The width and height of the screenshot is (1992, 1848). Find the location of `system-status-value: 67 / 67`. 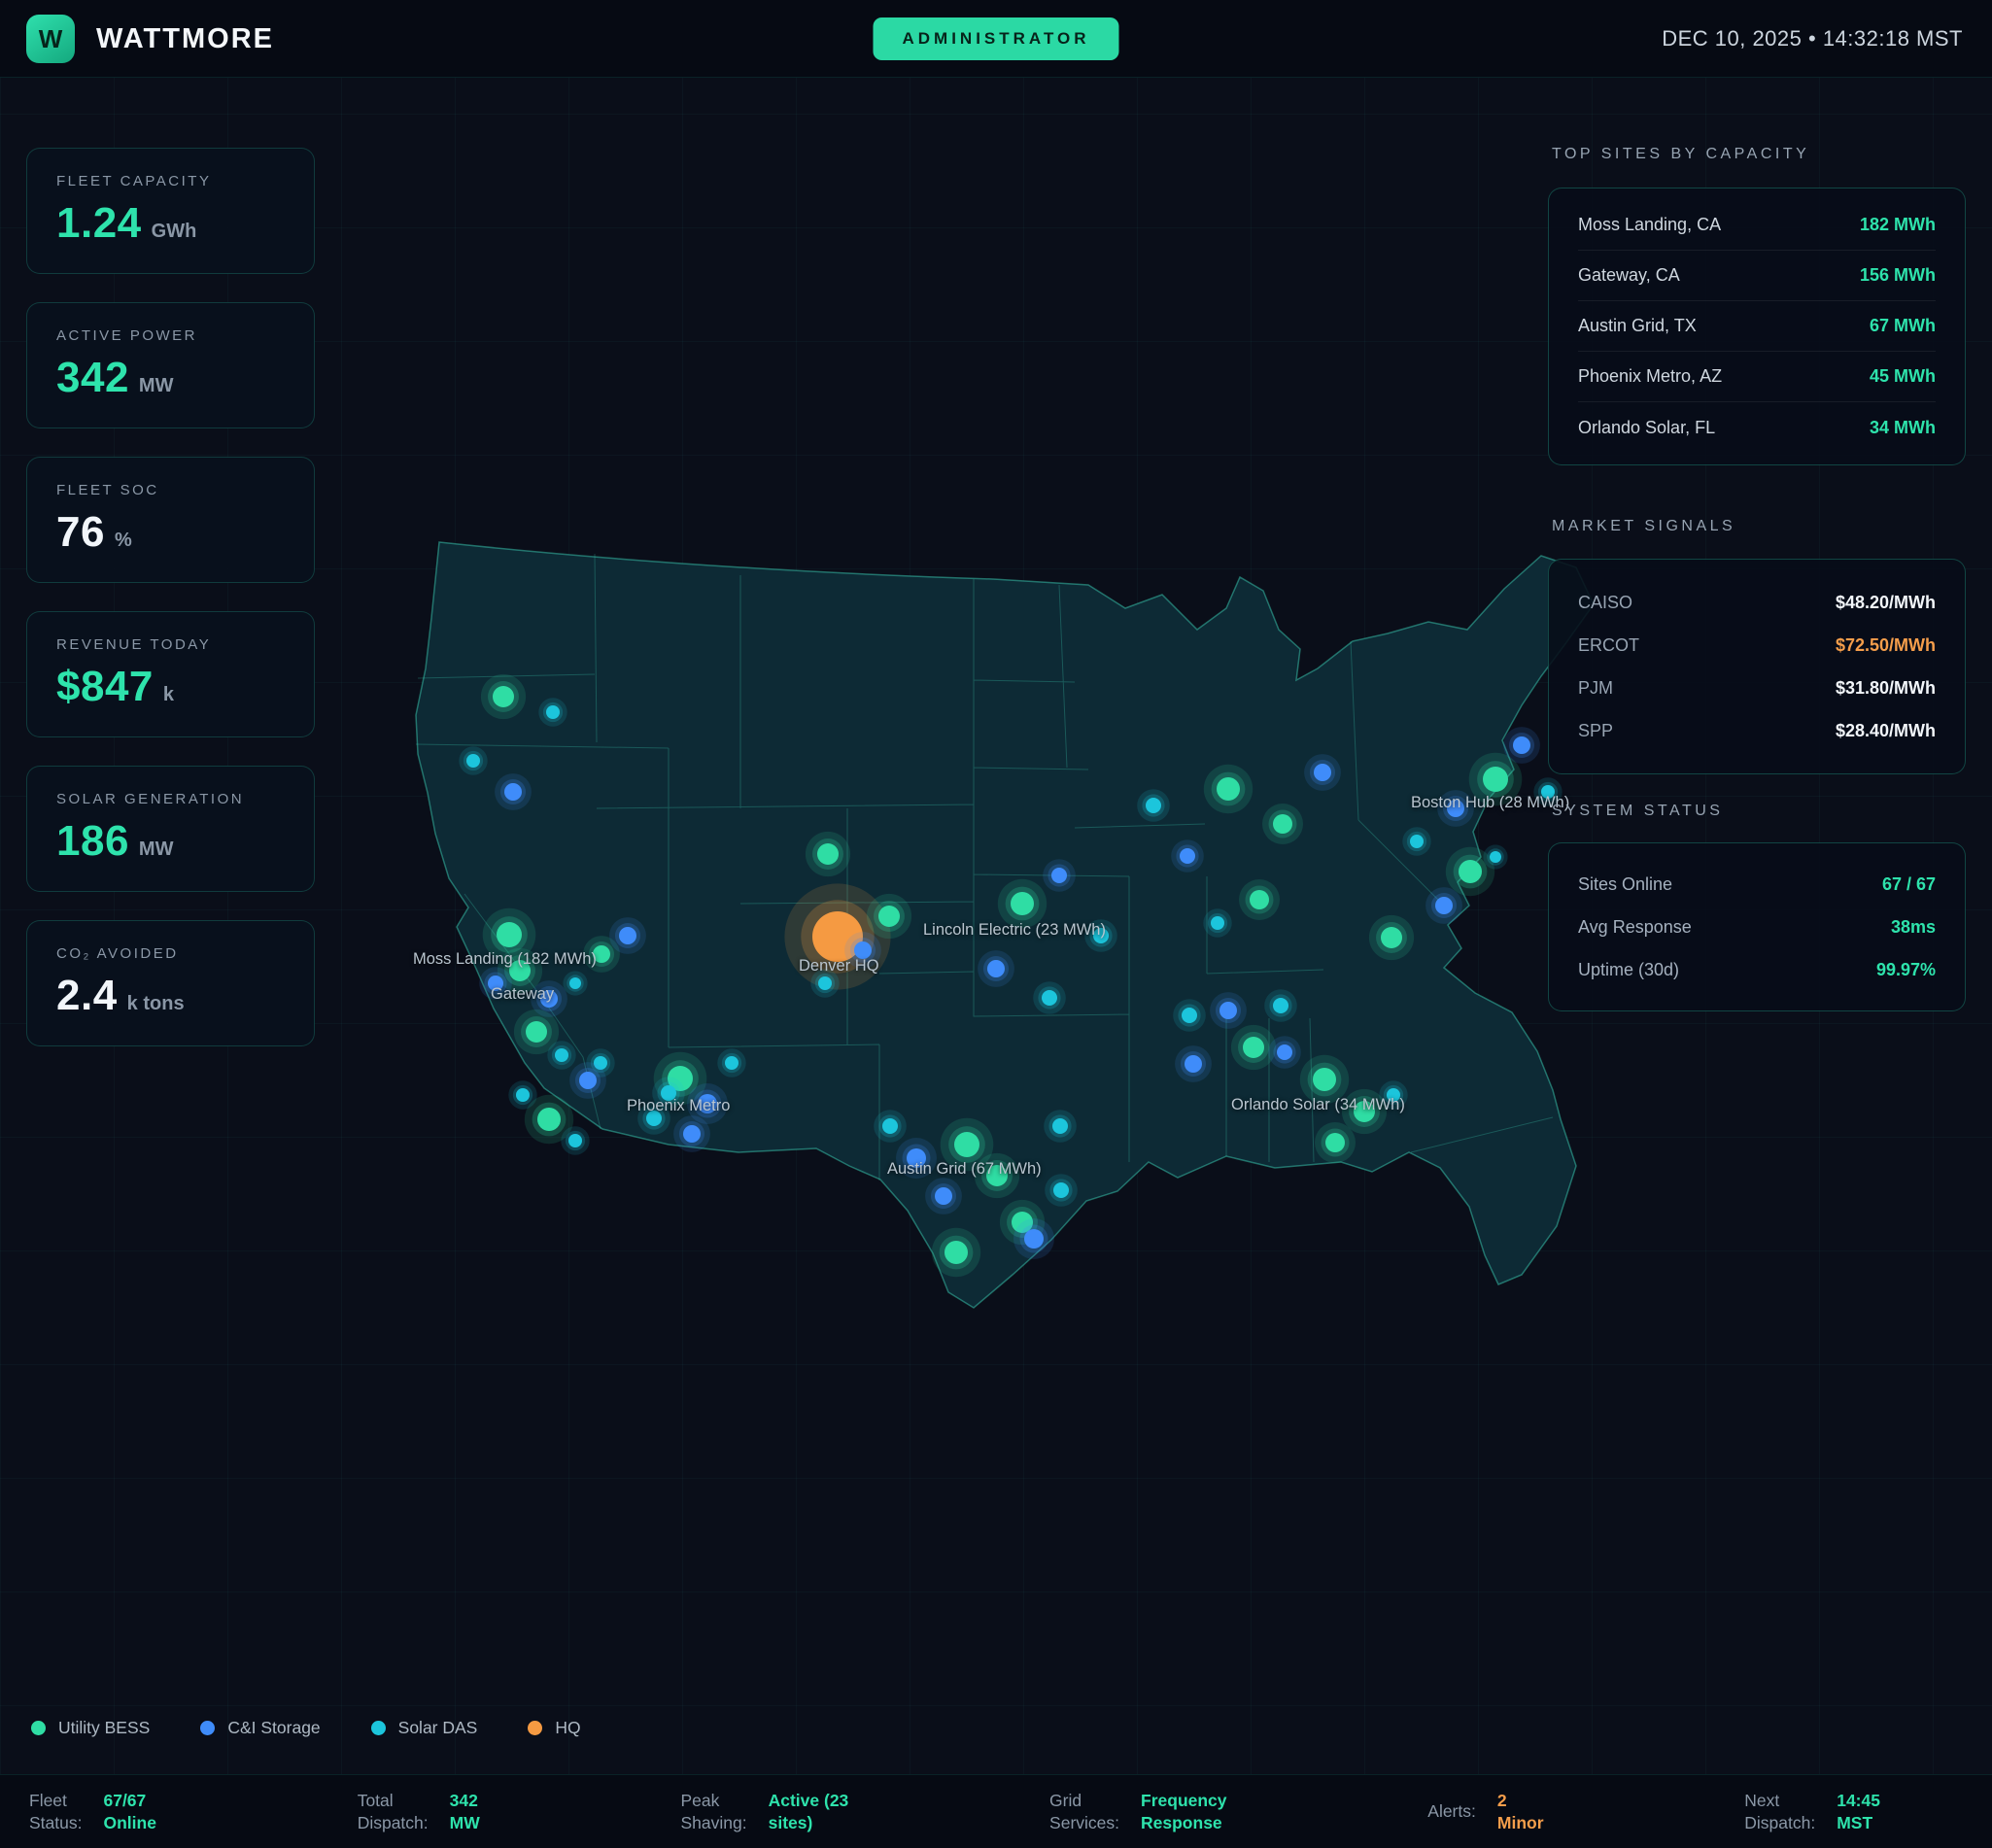

system-status-value: 67 / 67 is located at coordinates (1908, 883).